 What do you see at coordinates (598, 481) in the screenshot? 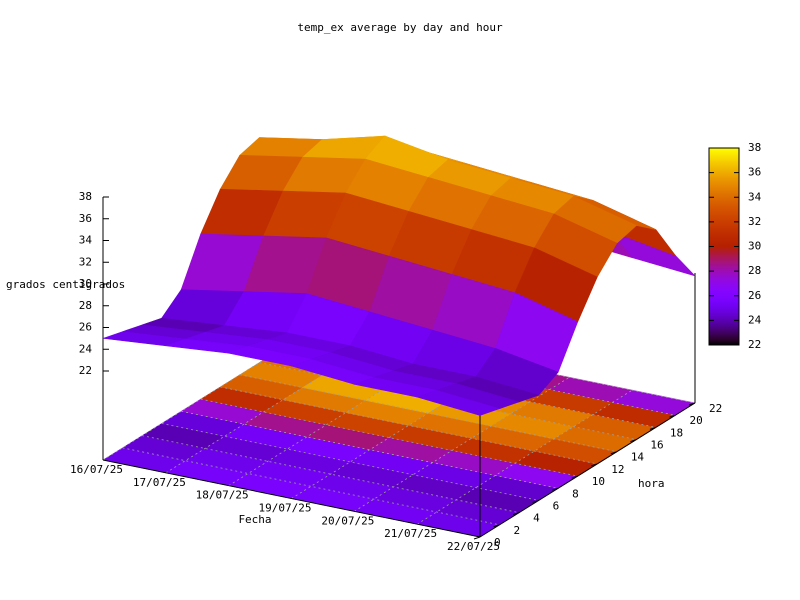
I see `y-tick-label: 10` at bounding box center [598, 481].